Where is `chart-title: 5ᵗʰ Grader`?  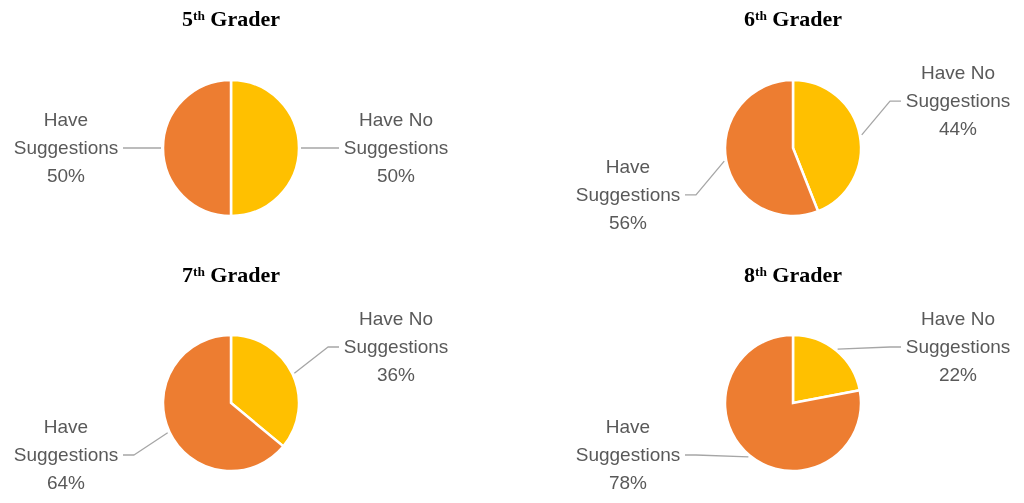 chart-title: 5ᵗʰ Grader is located at coordinates (231, 18).